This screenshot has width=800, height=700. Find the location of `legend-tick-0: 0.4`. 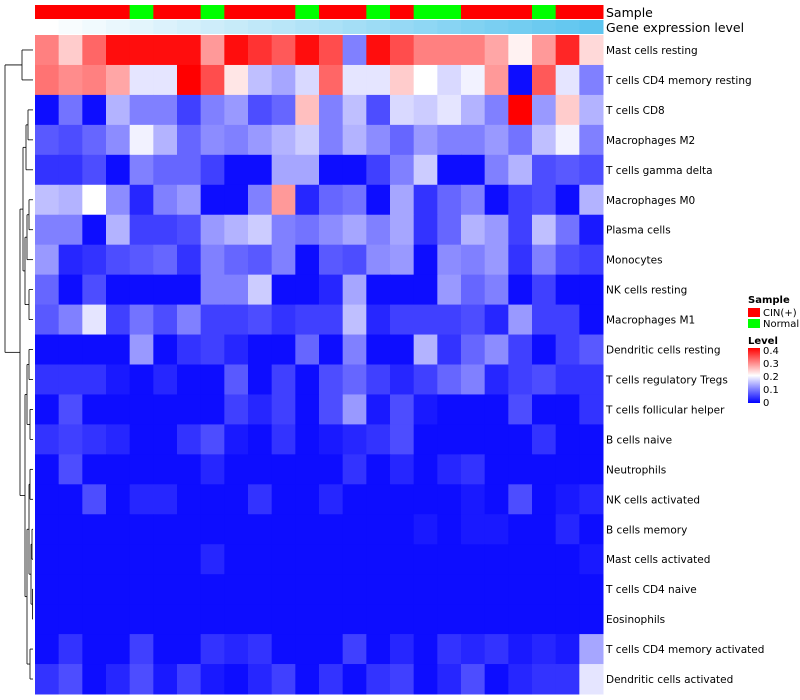

legend-tick-0: 0.4 is located at coordinates (771, 351).